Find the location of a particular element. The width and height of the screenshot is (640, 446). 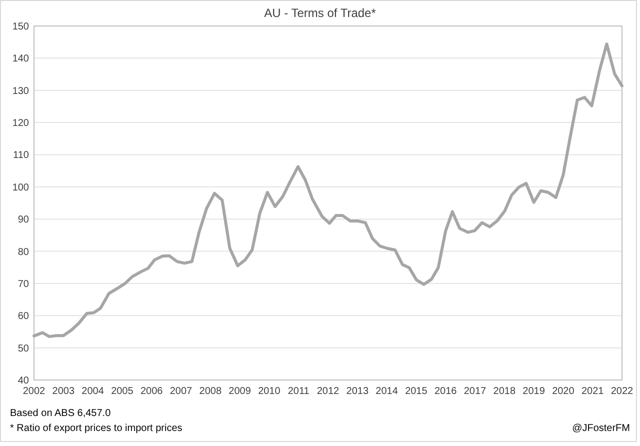

x-tick-label: 2011 is located at coordinates (299, 391).